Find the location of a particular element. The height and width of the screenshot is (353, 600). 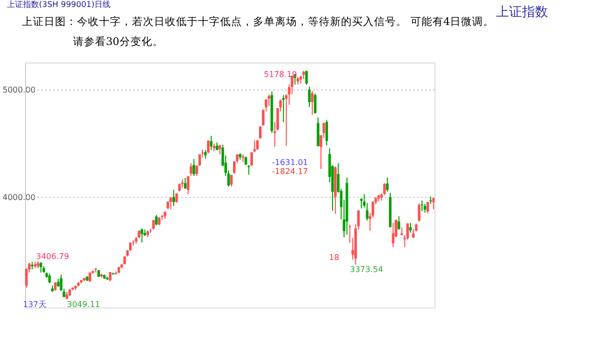

annotation: 137天 is located at coordinates (34, 304).